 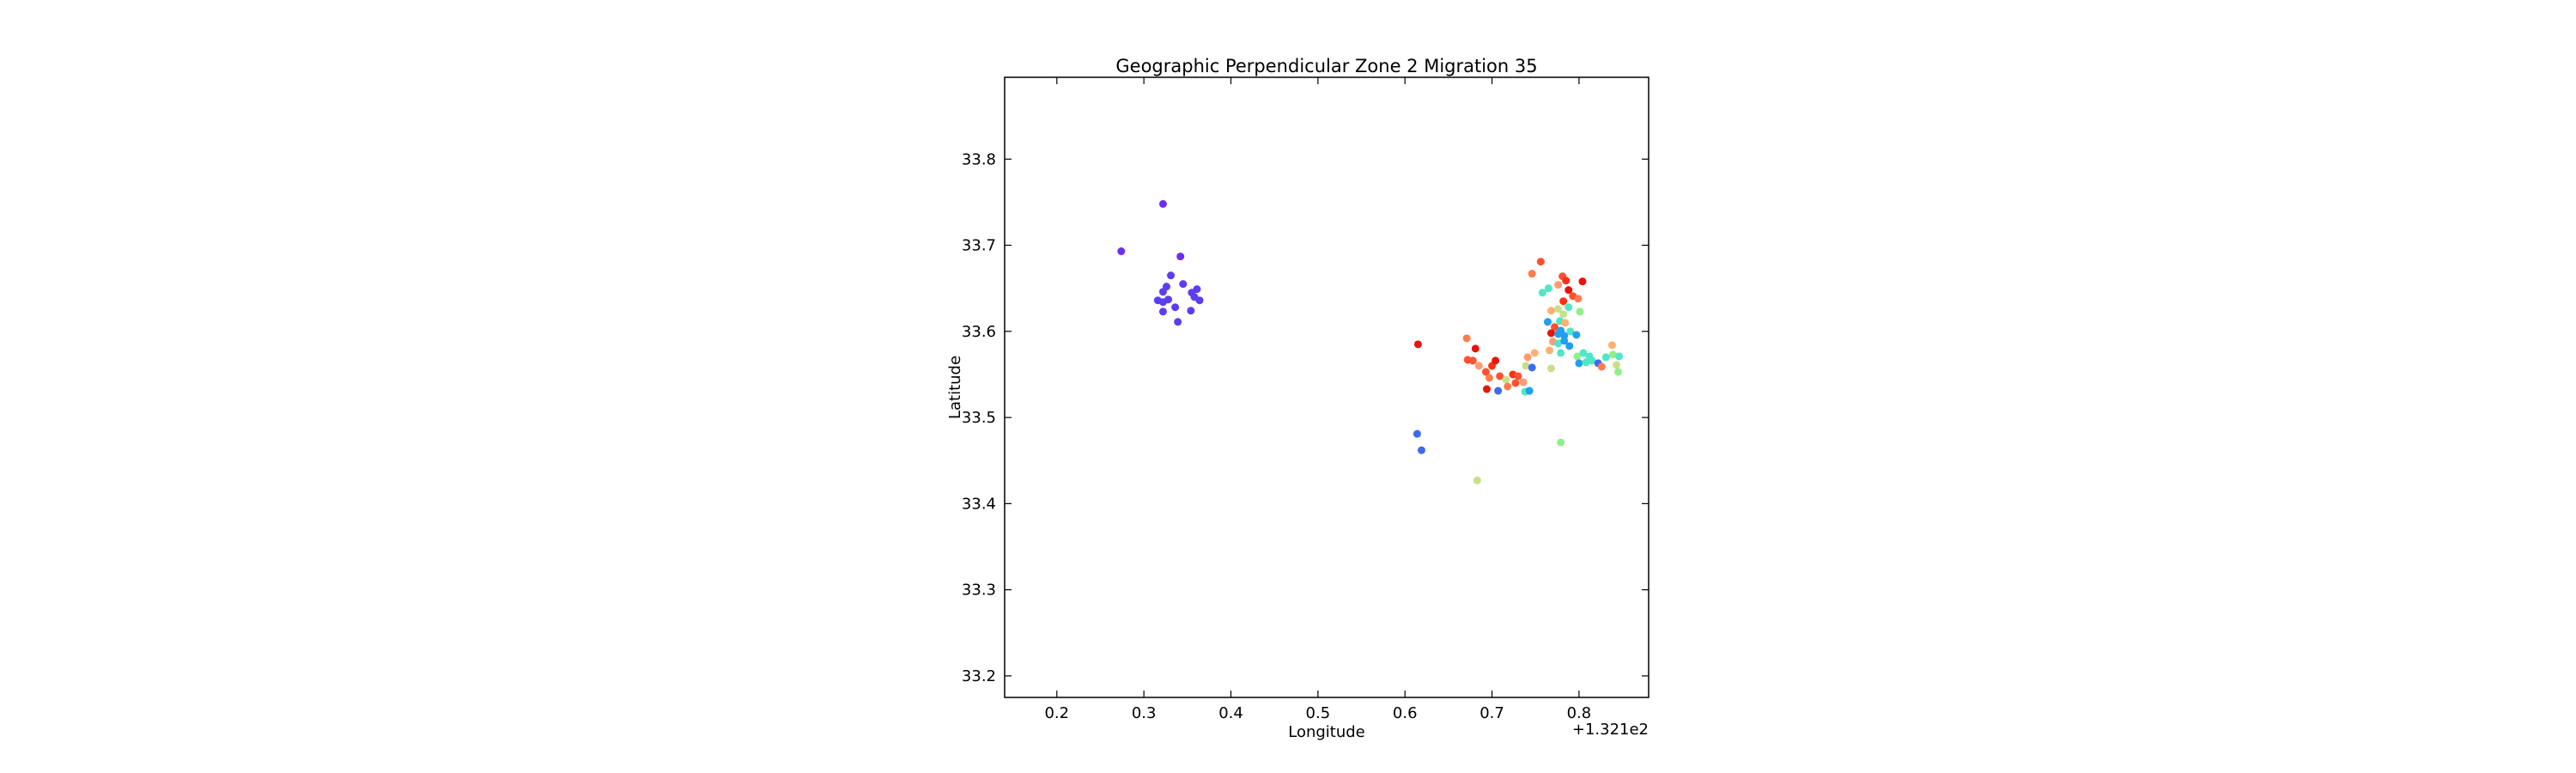 What do you see at coordinates (979, 159) in the screenshot?
I see `y-tick-label: 33.8` at bounding box center [979, 159].